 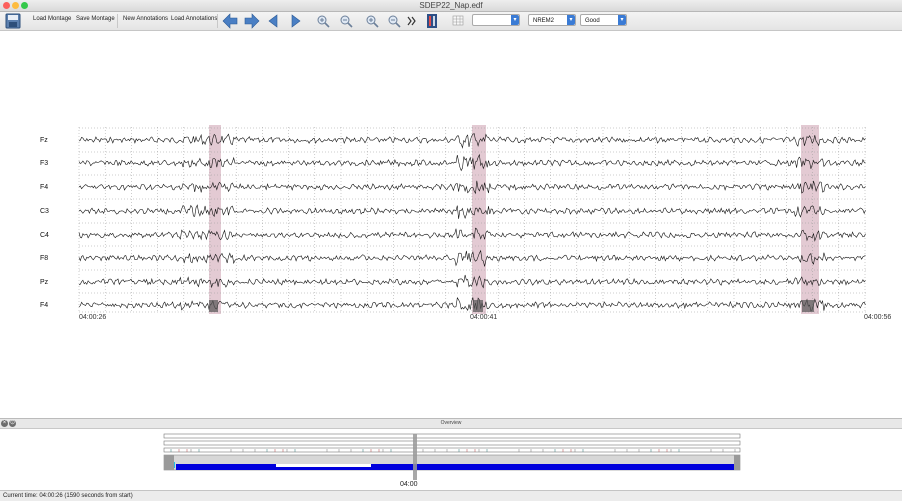 What do you see at coordinates (456, 467) in the screenshot?
I see `overview-hypnogram-bar` at bounding box center [456, 467].